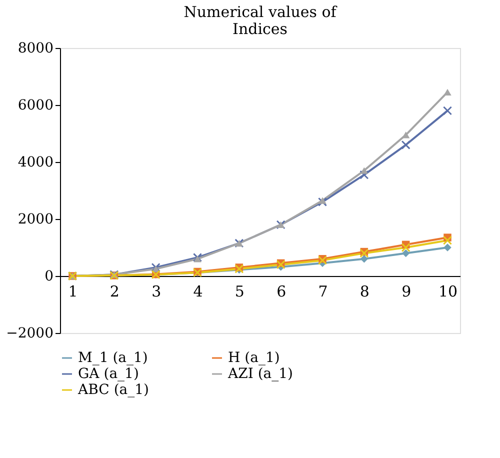 The image size is (500, 458). What do you see at coordinates (108, 374) in the screenshot?
I see `legend-label: GA (a_1)` at bounding box center [108, 374].